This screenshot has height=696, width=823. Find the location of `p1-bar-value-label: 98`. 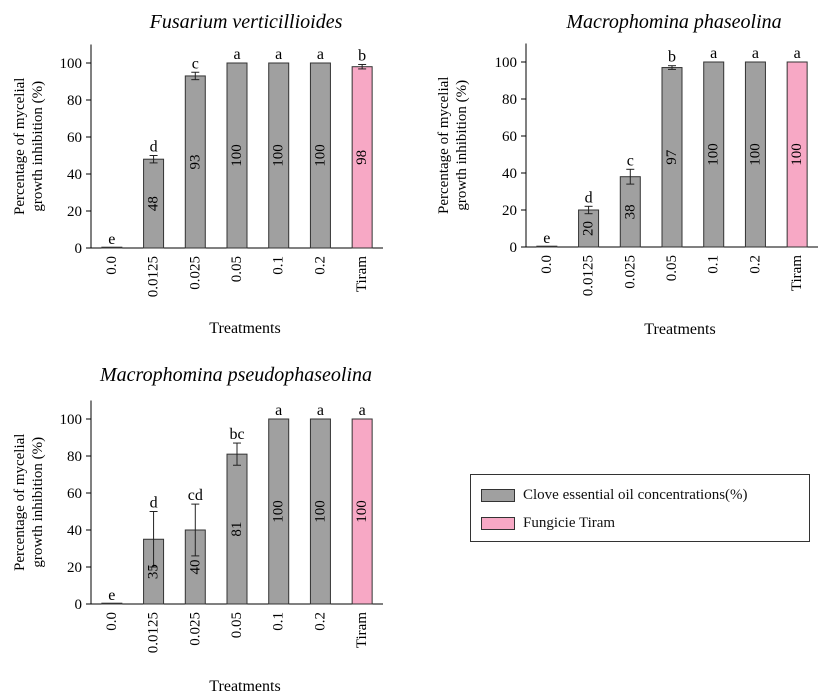

p1-bar-value-label: 98 is located at coordinates (362, 157).